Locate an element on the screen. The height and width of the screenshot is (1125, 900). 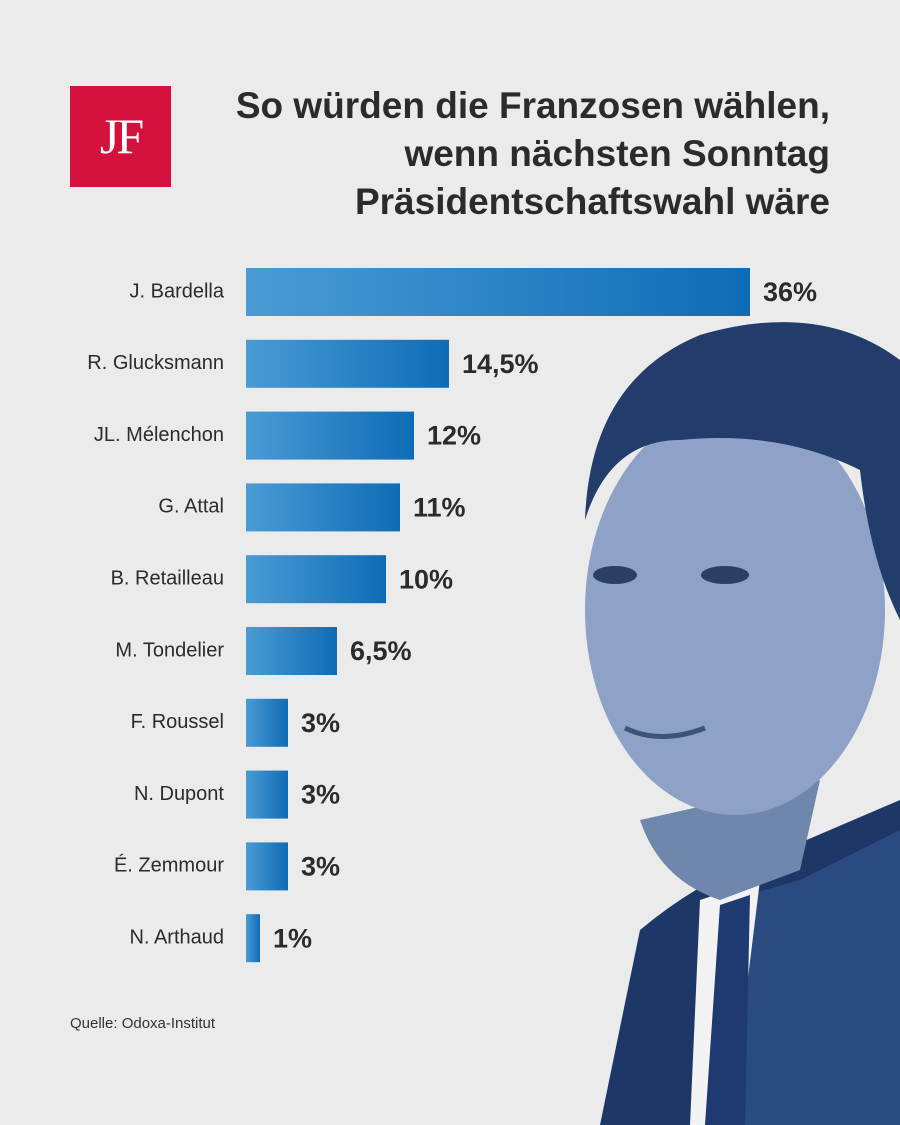
logo: JF is located at coordinates (120, 136).